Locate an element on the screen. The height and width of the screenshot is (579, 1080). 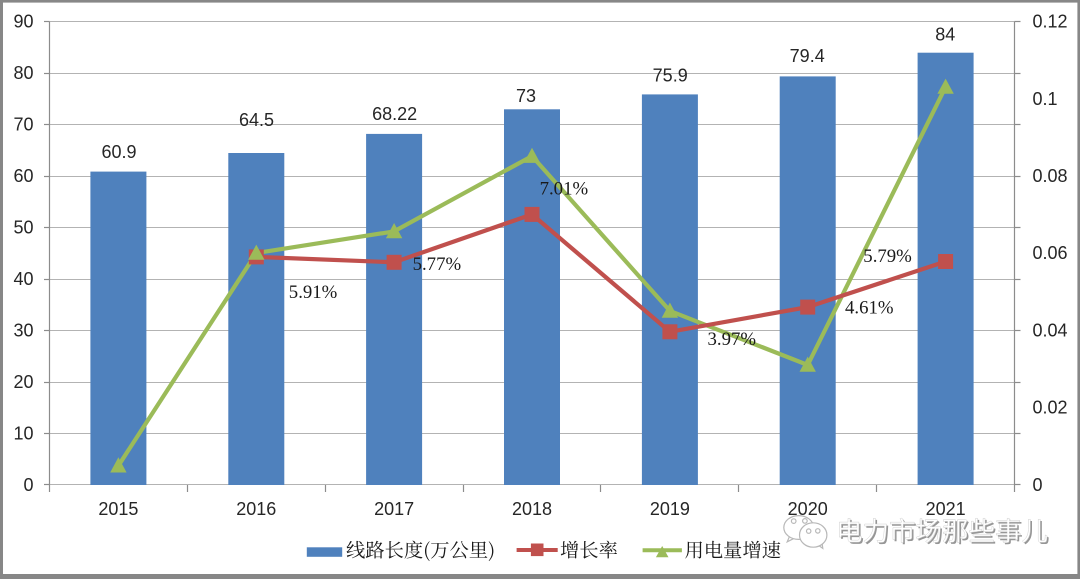
svg-text: 0.08 is located at coordinates (1050, 176).